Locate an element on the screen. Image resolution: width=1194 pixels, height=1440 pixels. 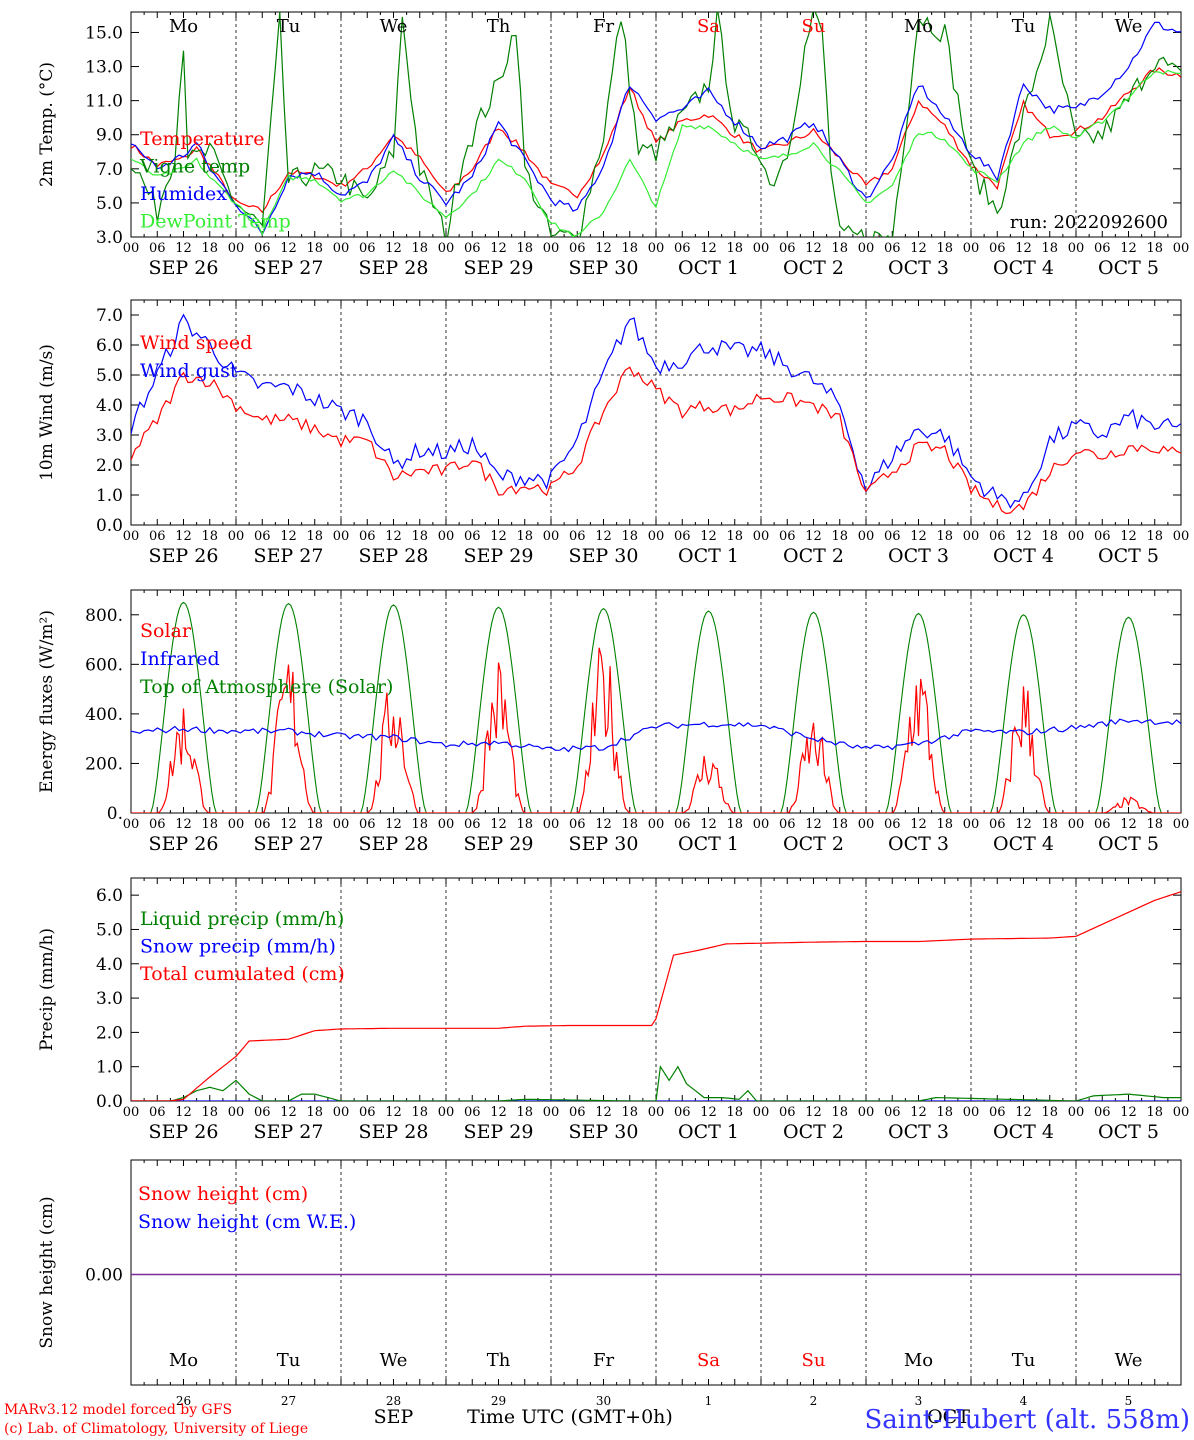
date-label: OCT 1 is located at coordinates (708, 844).